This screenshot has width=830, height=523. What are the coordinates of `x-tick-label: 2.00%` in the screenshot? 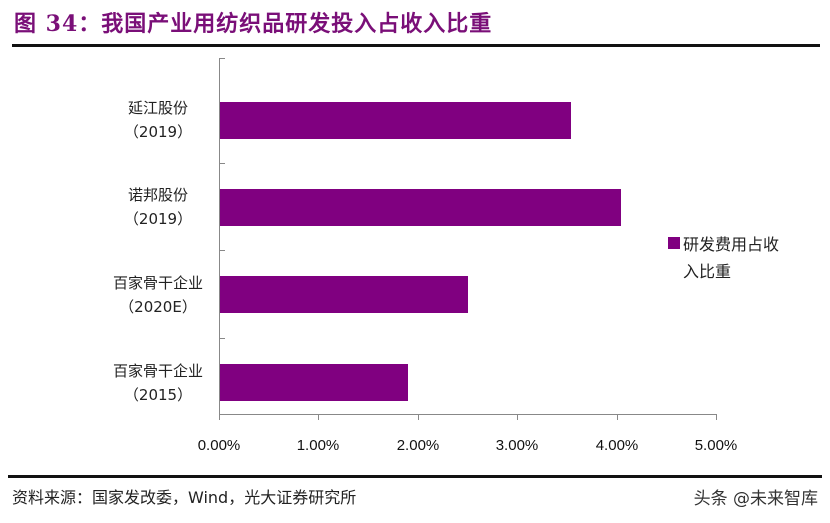 It's located at (418, 445).